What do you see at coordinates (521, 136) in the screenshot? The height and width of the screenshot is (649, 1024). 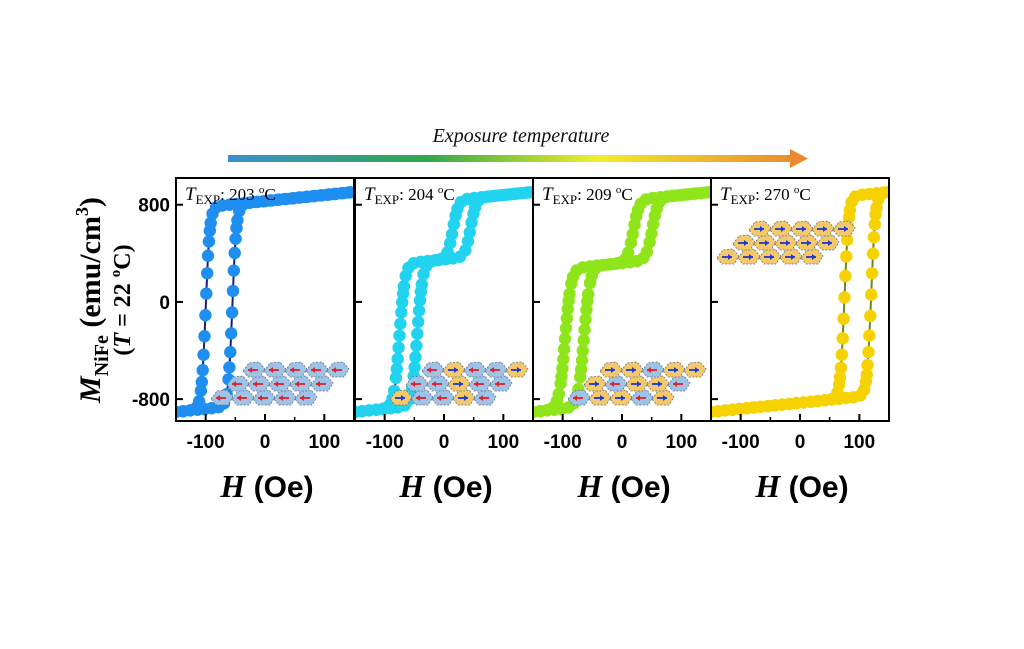 I see `arrow-label: Exposure temperature` at bounding box center [521, 136].